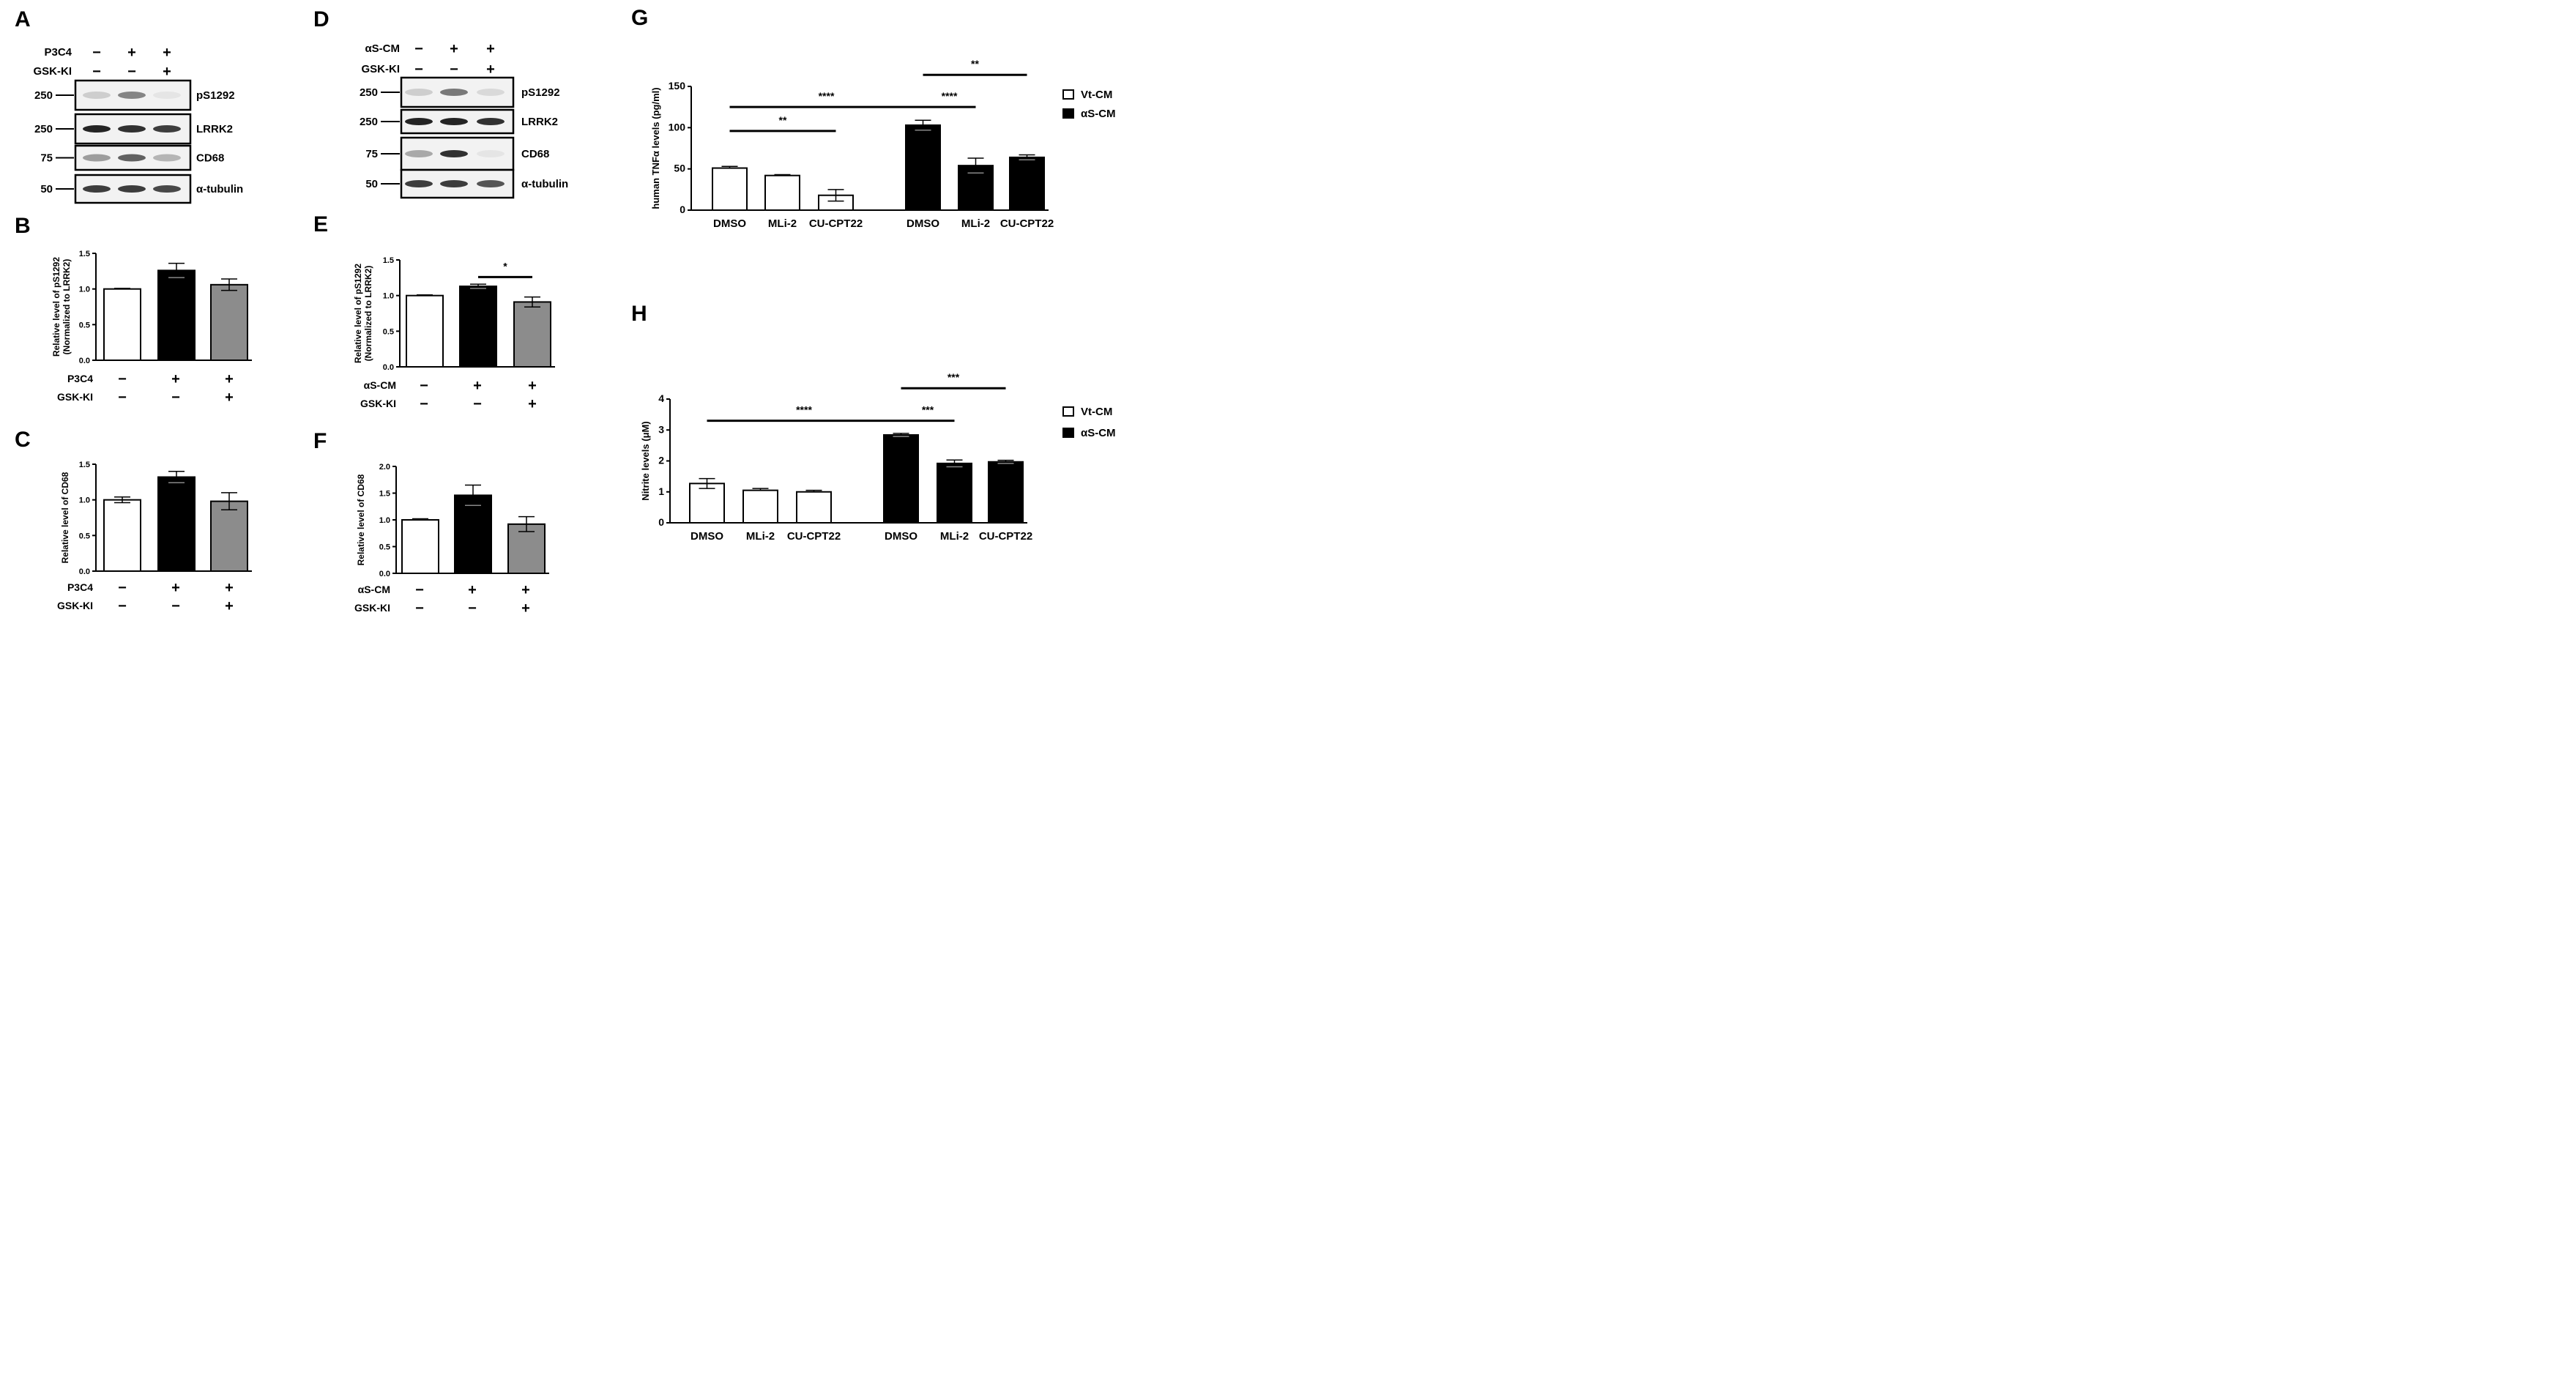 The image size is (2576, 1389). Describe the element at coordinates (321, 19) in the screenshot. I see `panel-label-d: D` at that location.